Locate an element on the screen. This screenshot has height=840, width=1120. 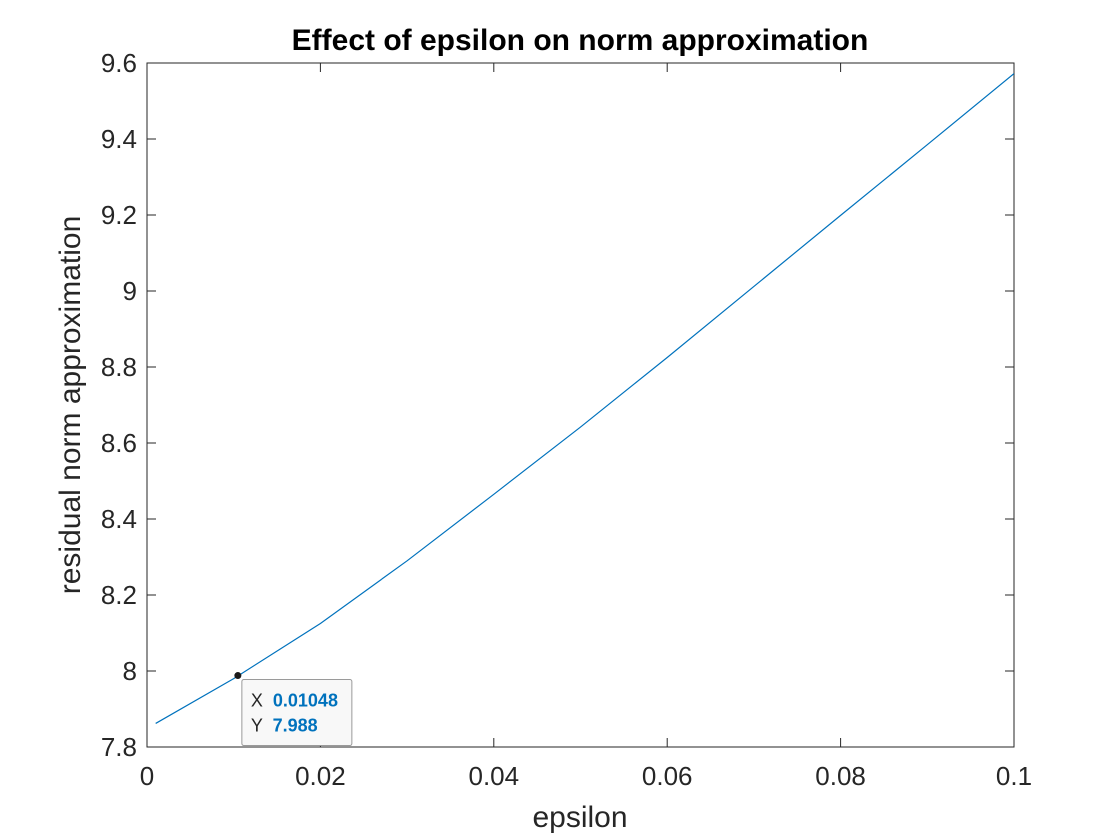
x-tick-label: 0.1 is located at coordinates (1014, 776).